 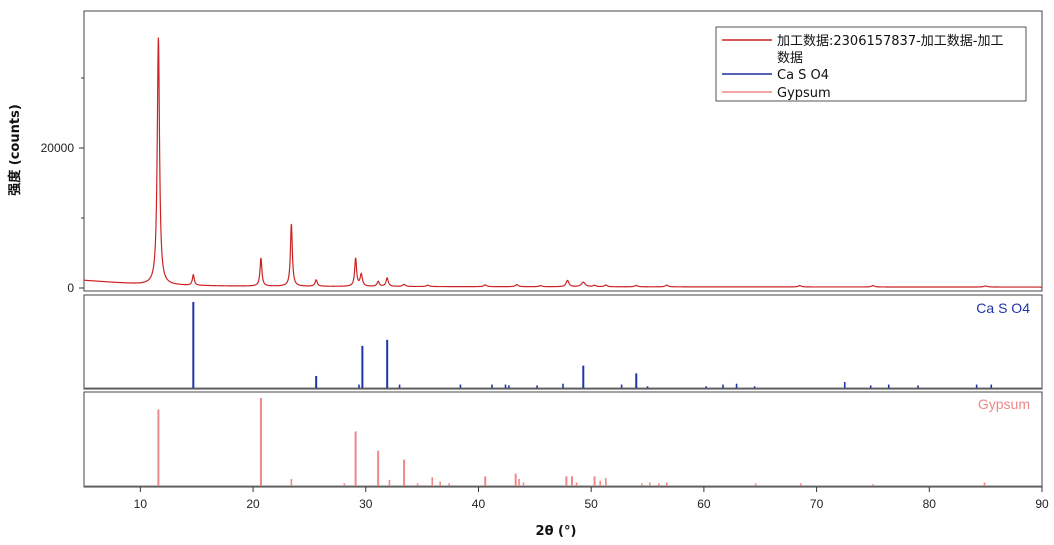 What do you see at coordinates (790, 58) in the screenshot?
I see `legend-label-main-line2: 数据` at bounding box center [790, 58].